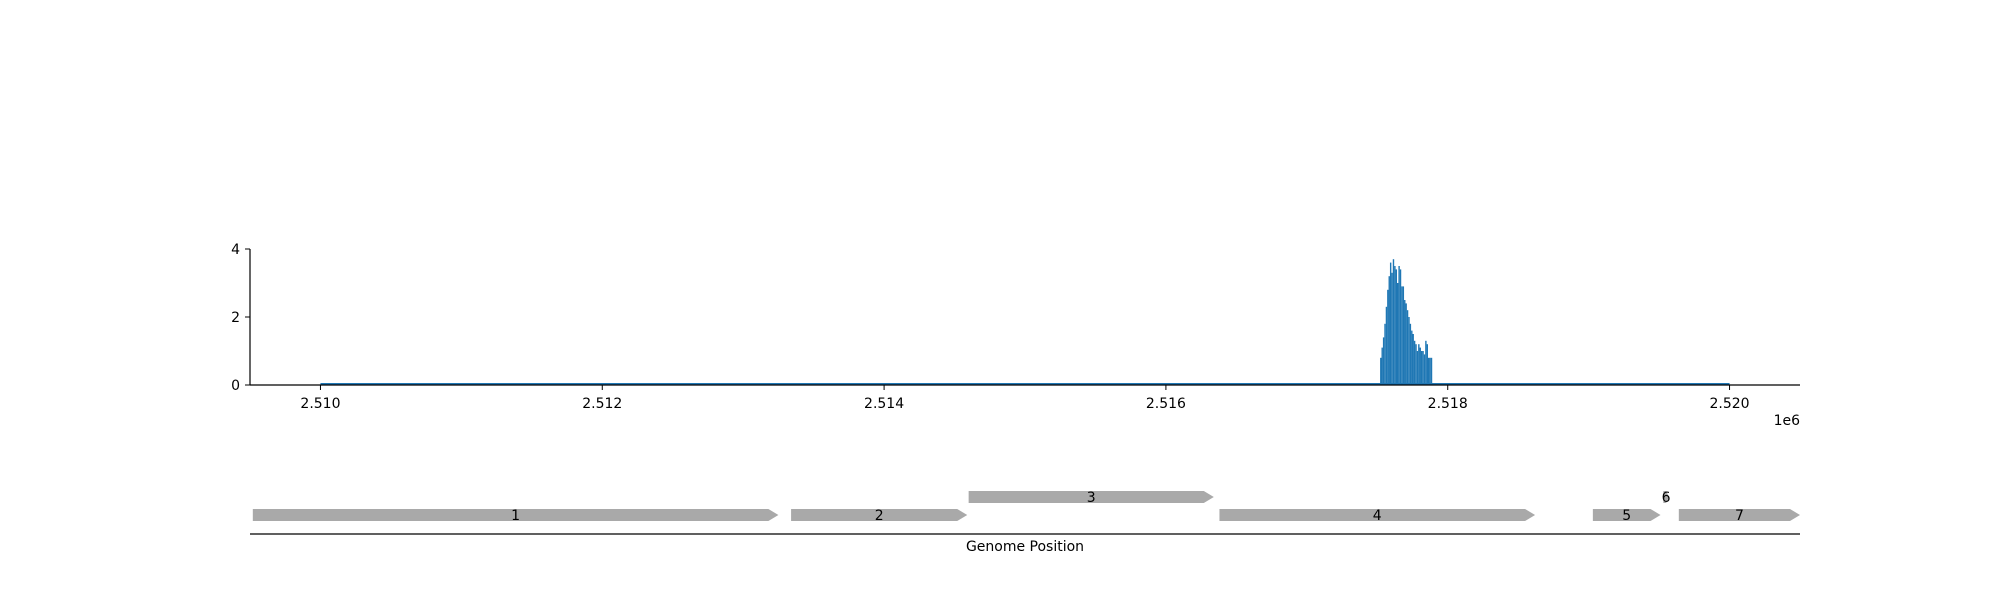 This screenshot has width=2000, height=600. I want to click on gene-arrows: 1 2 3 4 5 6 7, so click(1026, 507).